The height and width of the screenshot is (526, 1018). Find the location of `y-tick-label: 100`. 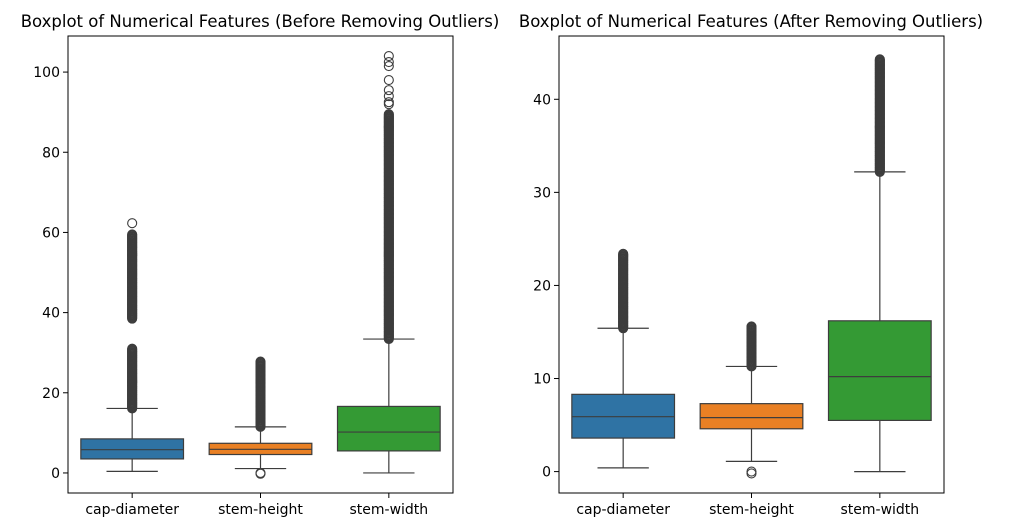

y-tick-label: 100 is located at coordinates (46, 73).